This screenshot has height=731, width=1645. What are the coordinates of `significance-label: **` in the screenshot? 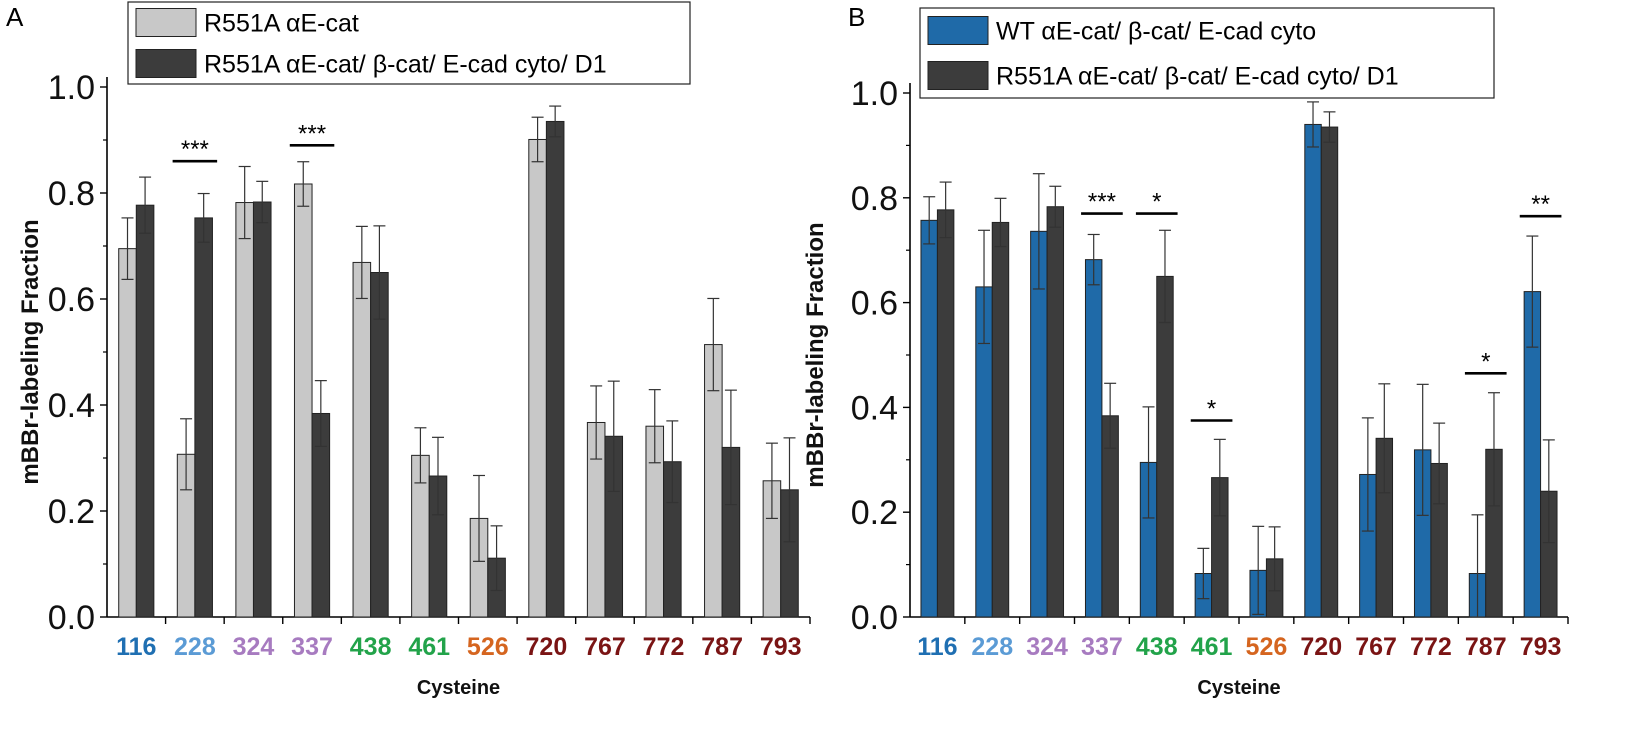 It's located at (1540, 204).